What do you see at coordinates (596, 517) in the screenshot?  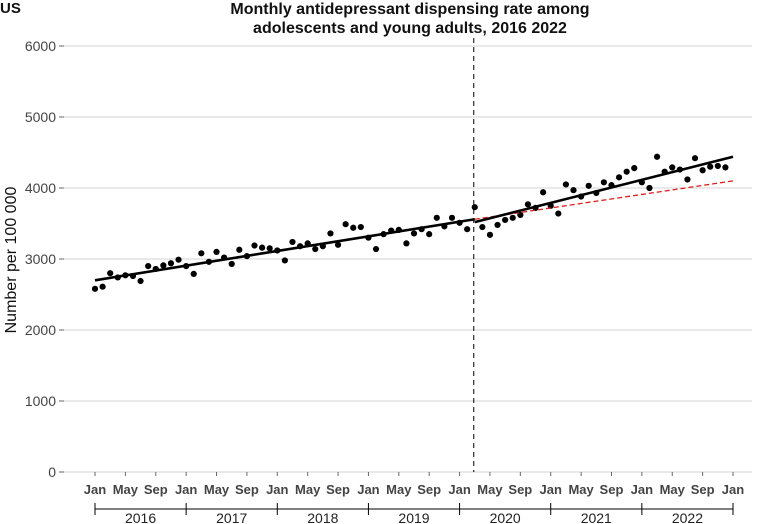 I see `year-label: 2021` at bounding box center [596, 517].